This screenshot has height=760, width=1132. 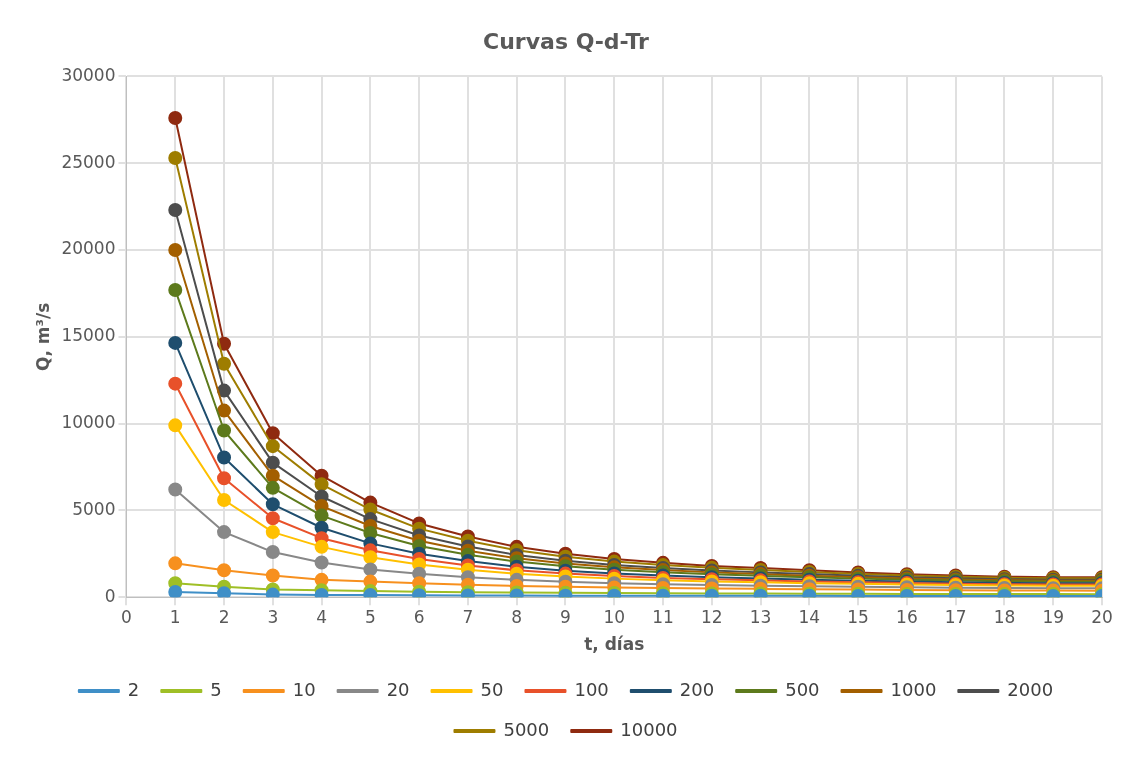 I want to click on x-tick-label: 16, so click(x=907, y=616).